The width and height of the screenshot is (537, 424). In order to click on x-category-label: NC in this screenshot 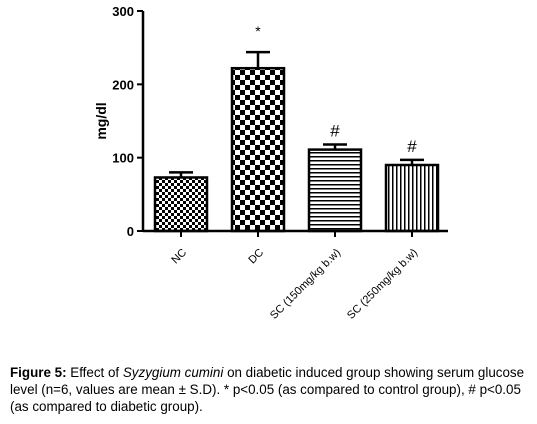, I will do `click(179, 257)`.